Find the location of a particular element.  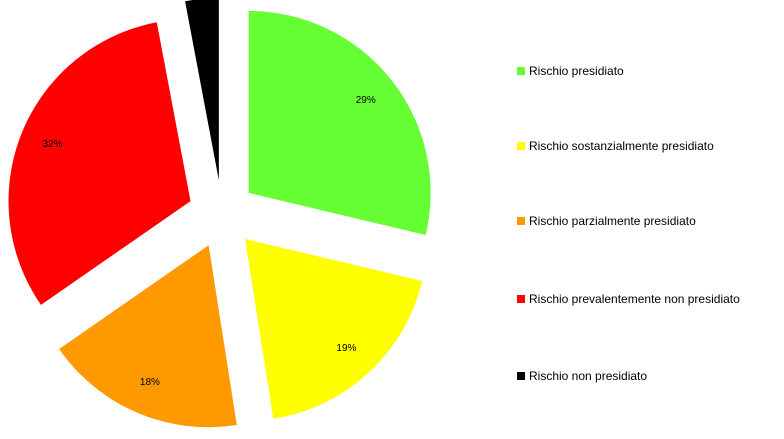

pie-slice-non-presidiato is located at coordinates (202, 90).